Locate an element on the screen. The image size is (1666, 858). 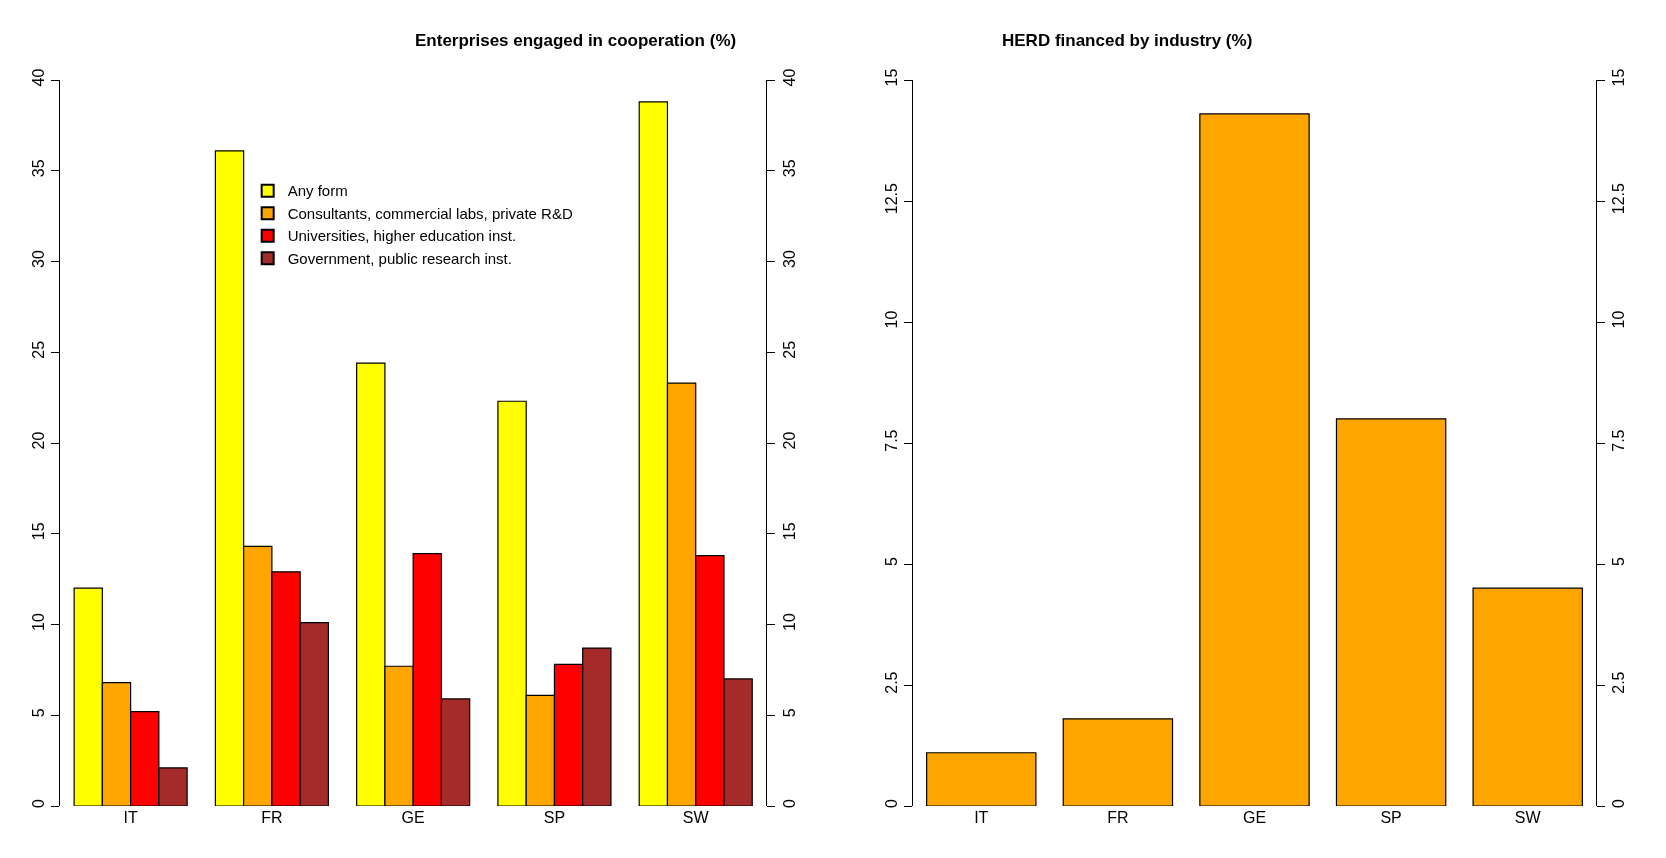
chart-title: Enterprises engaged in cooperation (%) is located at coordinates (576, 40).